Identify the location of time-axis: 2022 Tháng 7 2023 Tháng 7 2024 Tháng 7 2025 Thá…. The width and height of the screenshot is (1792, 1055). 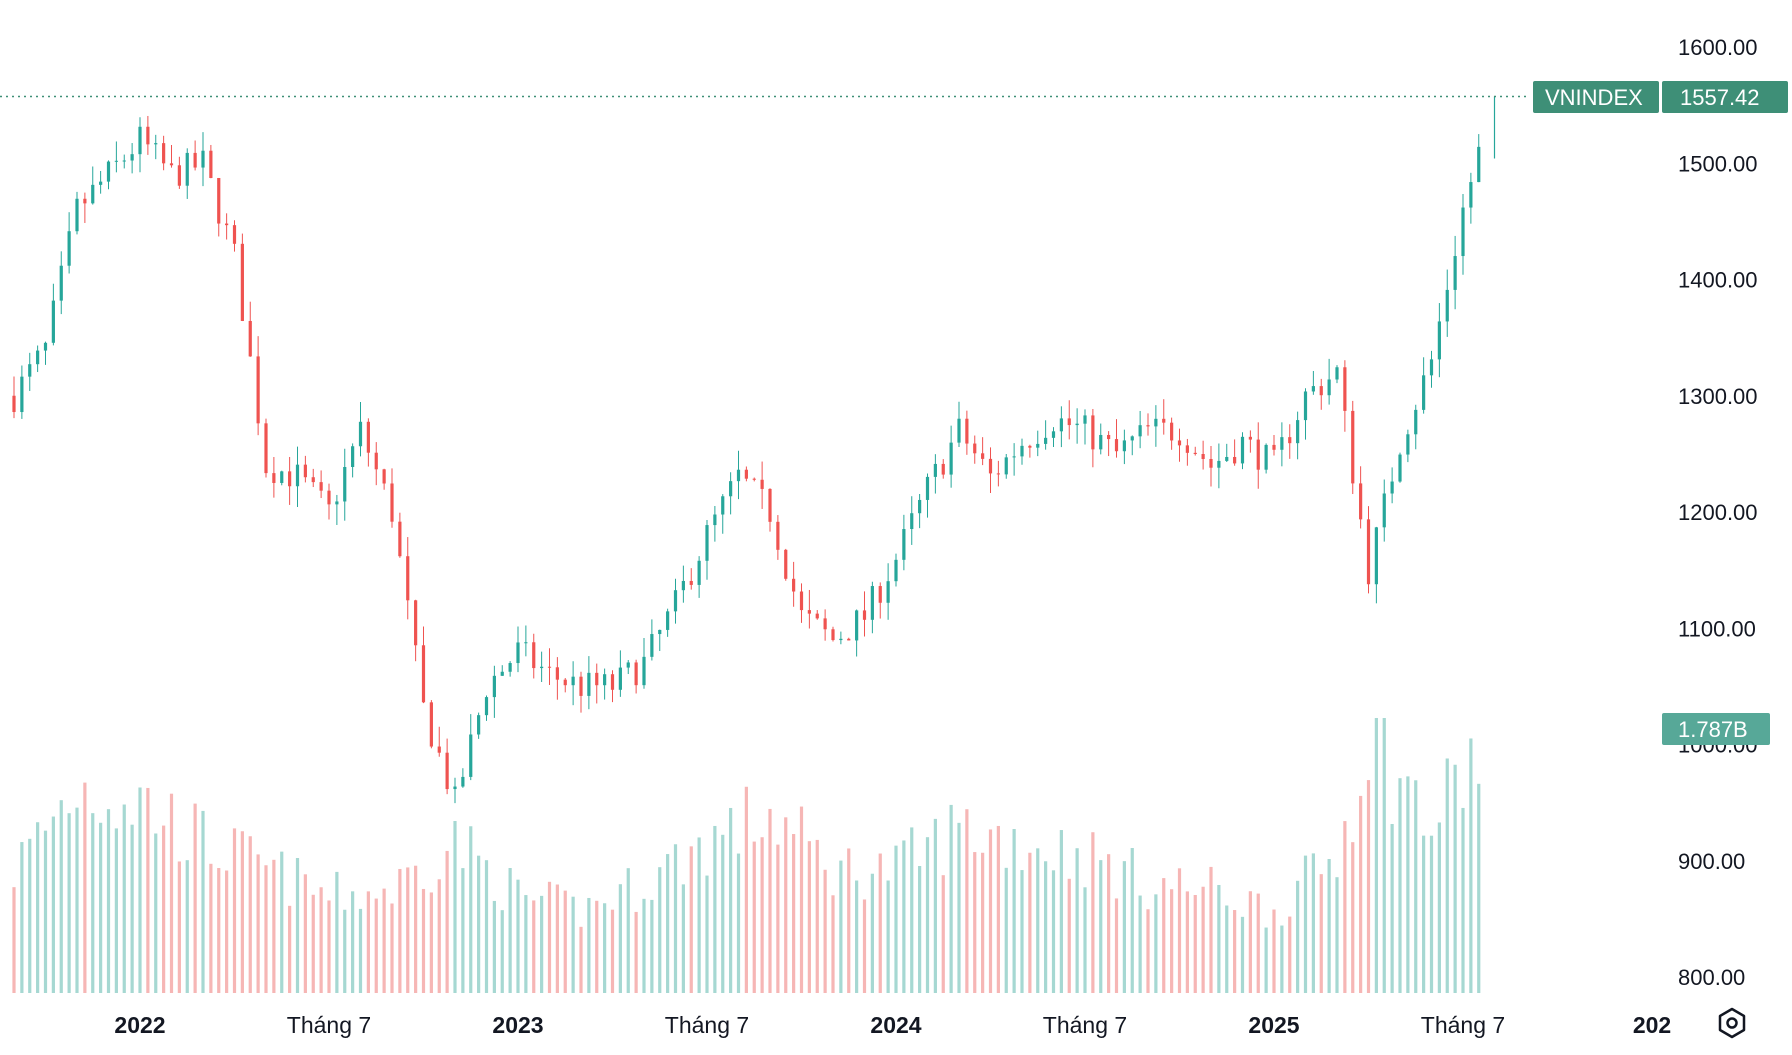
(892, 1025).